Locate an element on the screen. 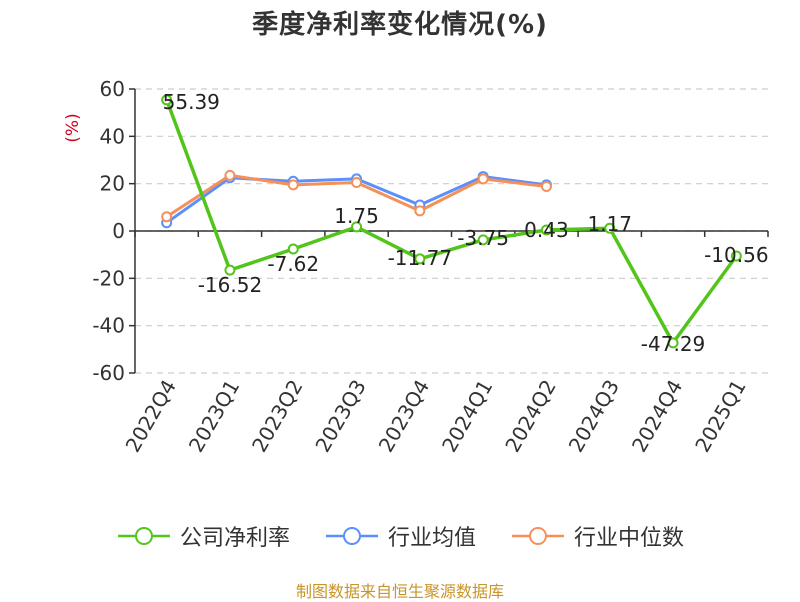 The height and width of the screenshot is (602, 800). x-tick-label: 2023Q3 is located at coordinates (340, 416).